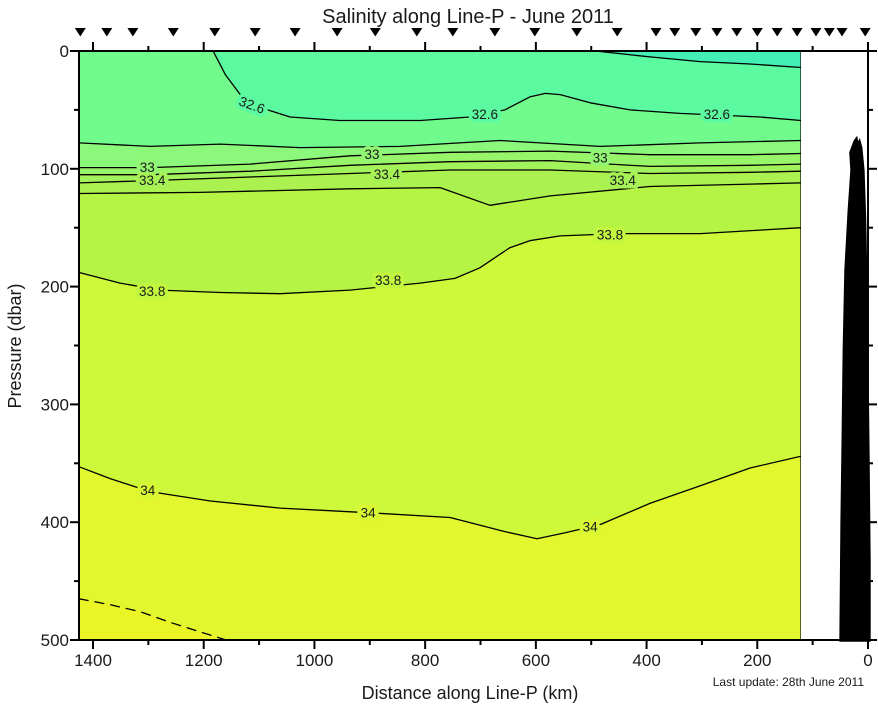 Image resolution: width=878 pixels, height=708 pixels. I want to click on last-update-note: Last update: 28th June 2011, so click(789, 682).